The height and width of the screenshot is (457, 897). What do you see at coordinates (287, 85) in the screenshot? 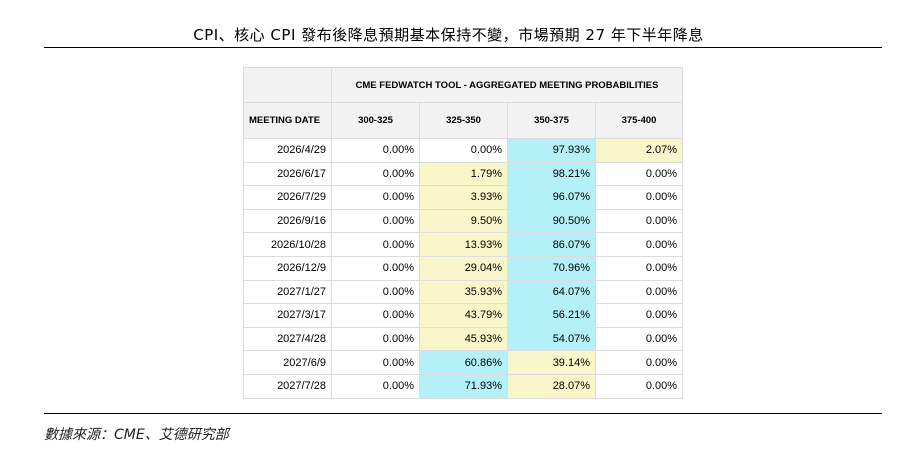
I see `table-corner-cell` at bounding box center [287, 85].